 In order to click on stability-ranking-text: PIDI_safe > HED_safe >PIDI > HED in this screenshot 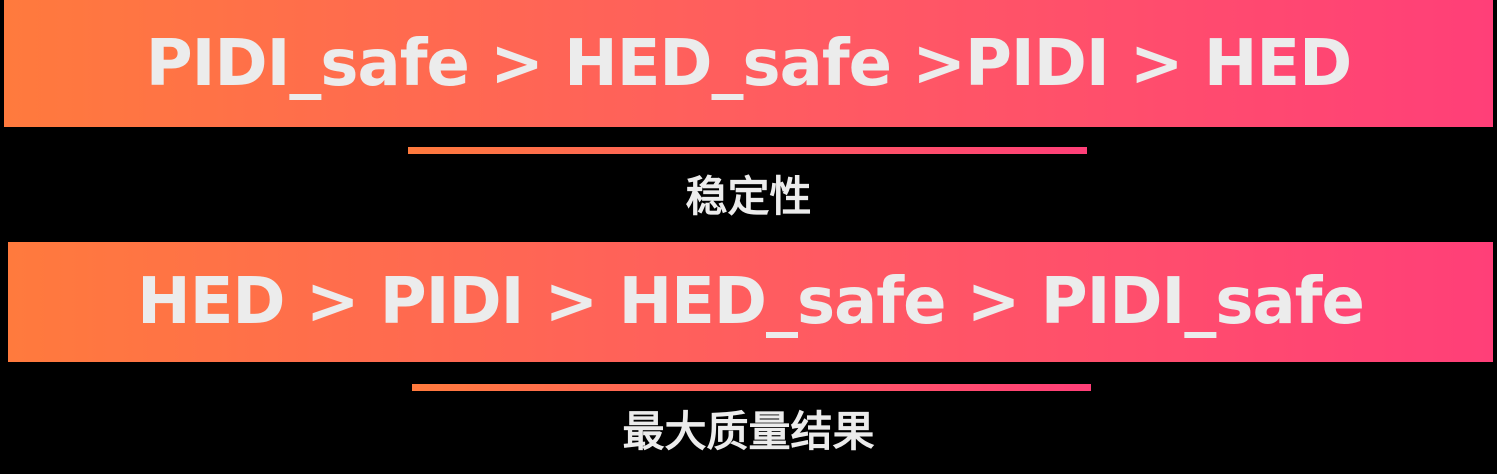, I will do `click(748, 63)`.